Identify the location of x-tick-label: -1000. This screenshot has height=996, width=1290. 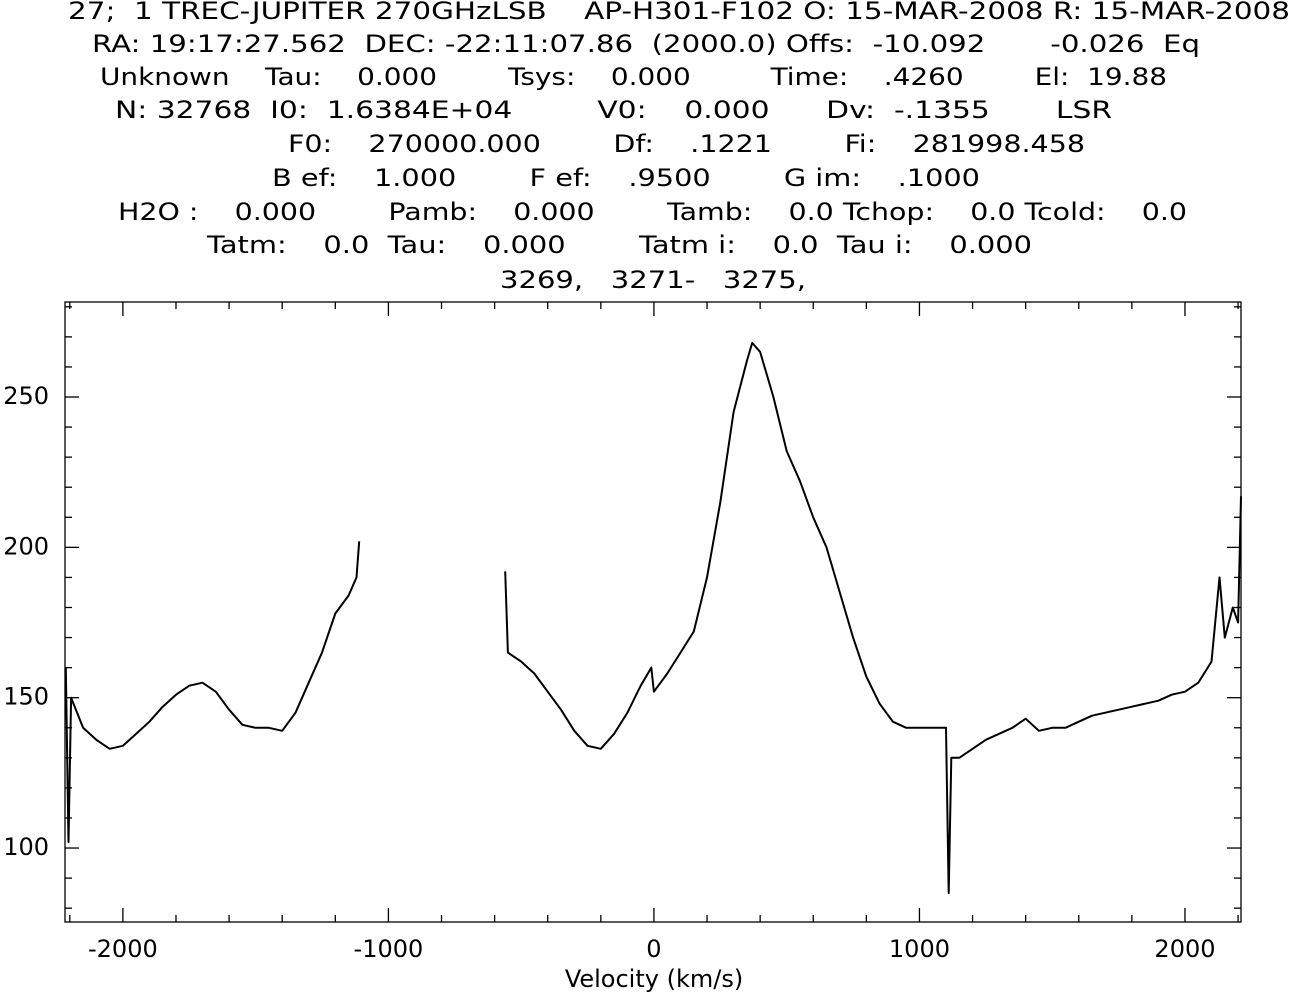
(389, 949).